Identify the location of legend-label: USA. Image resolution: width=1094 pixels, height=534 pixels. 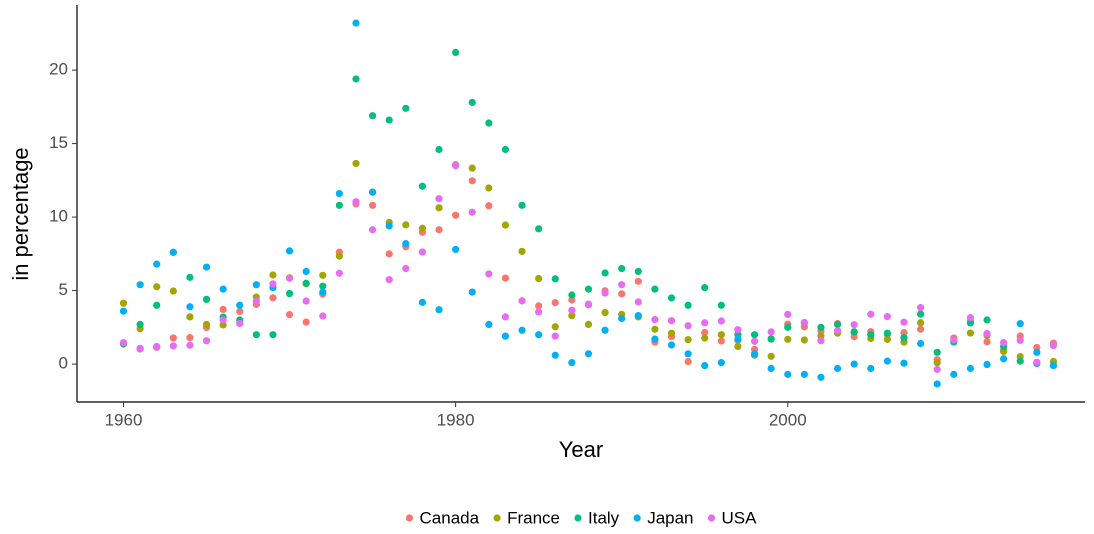
(740, 517).